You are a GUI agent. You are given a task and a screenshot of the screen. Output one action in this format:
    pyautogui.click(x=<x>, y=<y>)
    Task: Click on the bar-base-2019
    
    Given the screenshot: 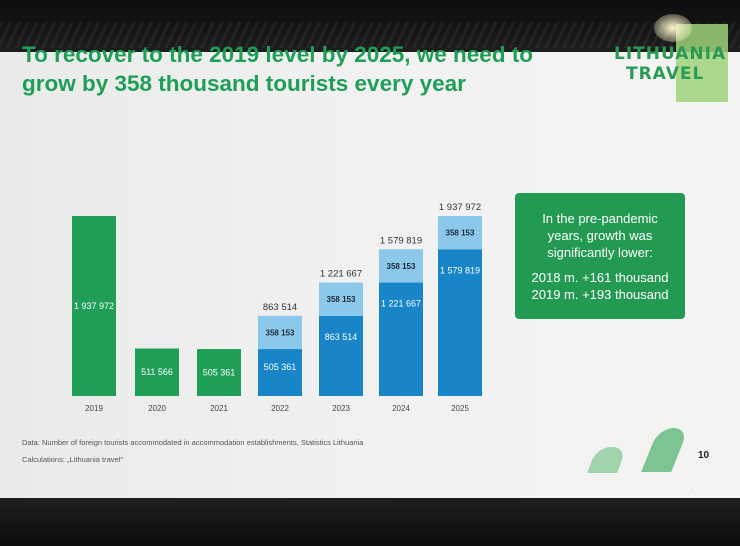 What is the action you would take?
    pyautogui.click(x=94, y=306)
    